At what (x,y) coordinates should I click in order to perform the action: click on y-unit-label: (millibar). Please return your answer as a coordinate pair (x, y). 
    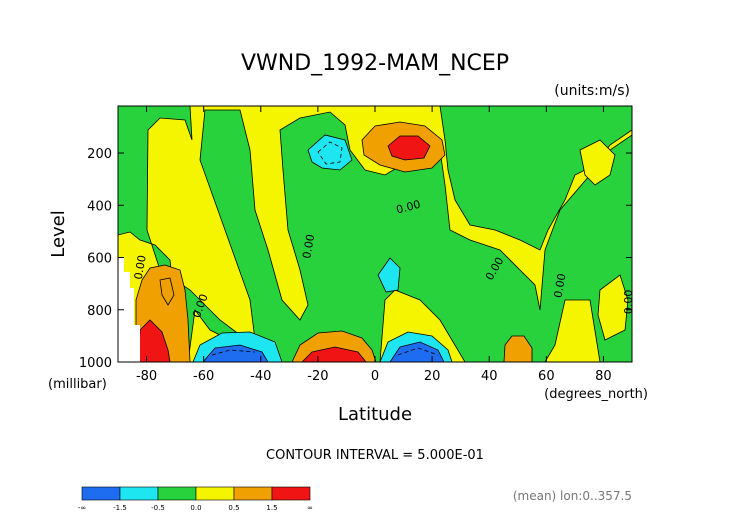
    Looking at the image, I should click on (77, 384).